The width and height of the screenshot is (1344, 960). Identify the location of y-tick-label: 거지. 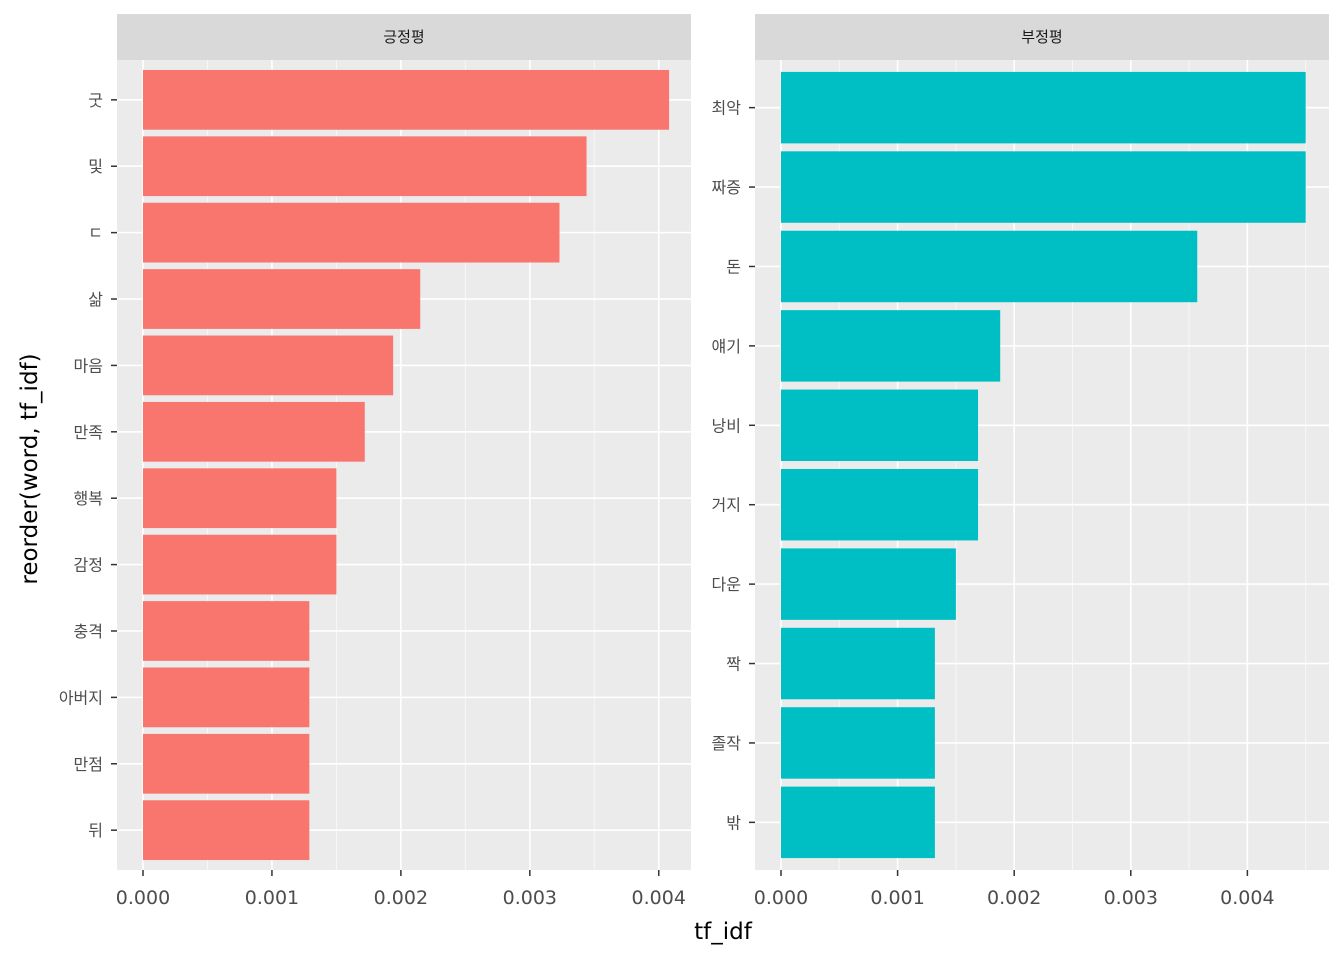
(726, 505).